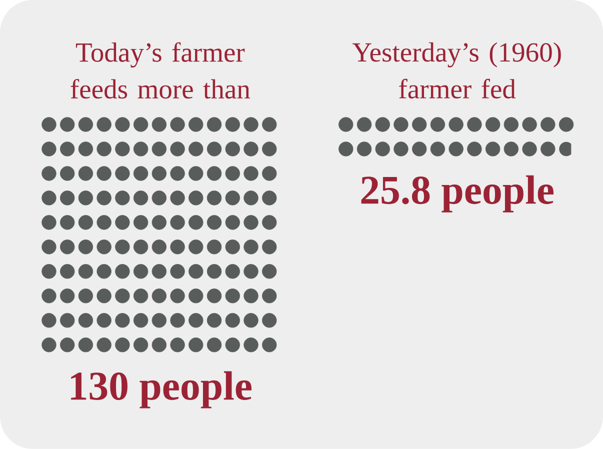 The image size is (603, 449). Describe the element at coordinates (160, 70) in the screenshot. I see `category-label: Today’s farmer feeds more than` at that location.